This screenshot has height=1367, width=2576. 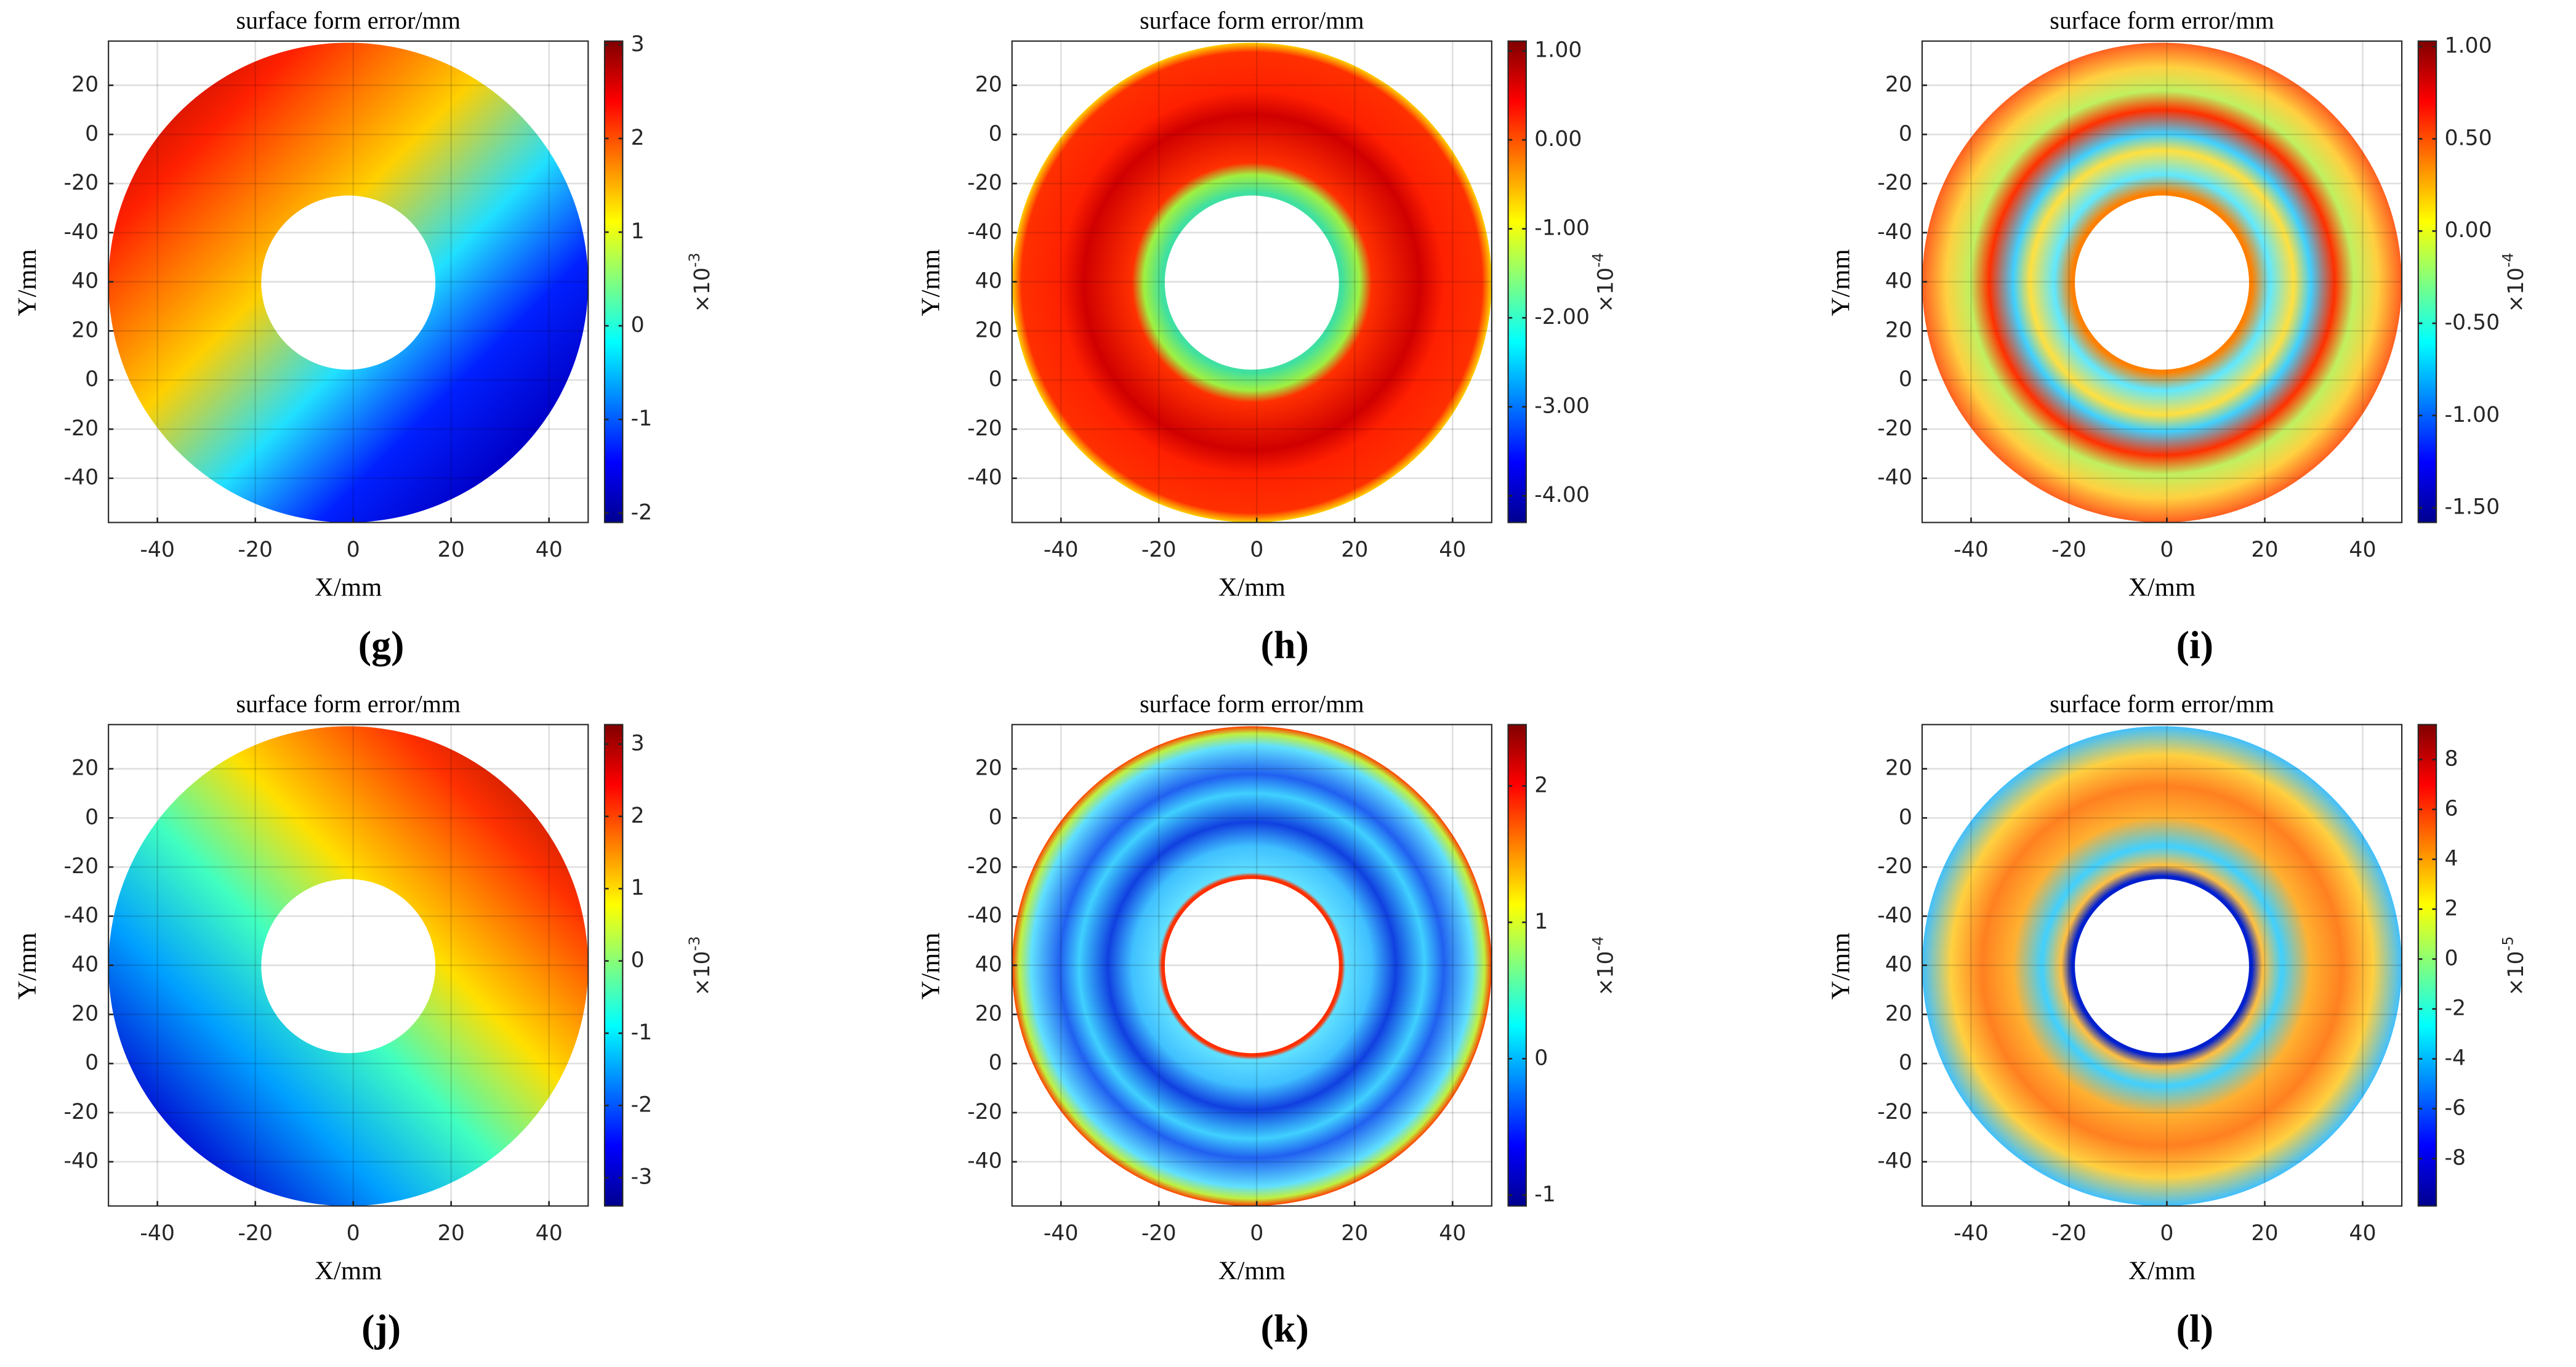 I want to click on colorbar-exponent-label: ×10-5, so click(x=2514, y=966).